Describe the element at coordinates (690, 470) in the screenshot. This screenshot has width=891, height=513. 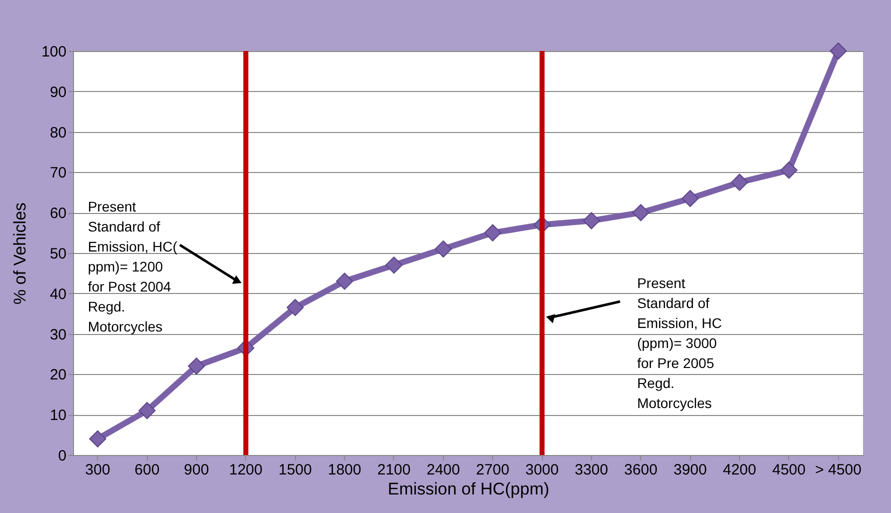
I see `x-tick-label: 3900` at that location.